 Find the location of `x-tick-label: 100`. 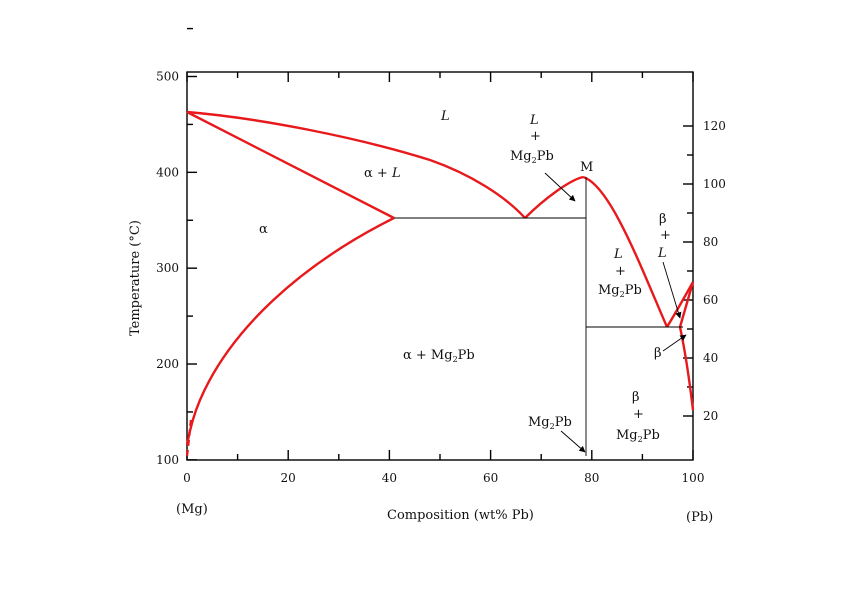

x-tick-label: 100 is located at coordinates (693, 478).